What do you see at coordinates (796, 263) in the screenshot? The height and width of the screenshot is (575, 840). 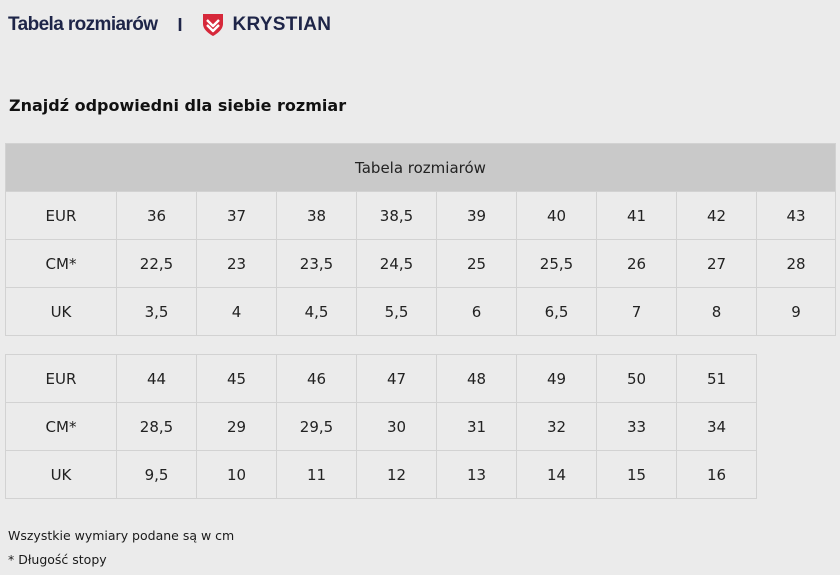 I see `size-cell: 28` at bounding box center [796, 263].